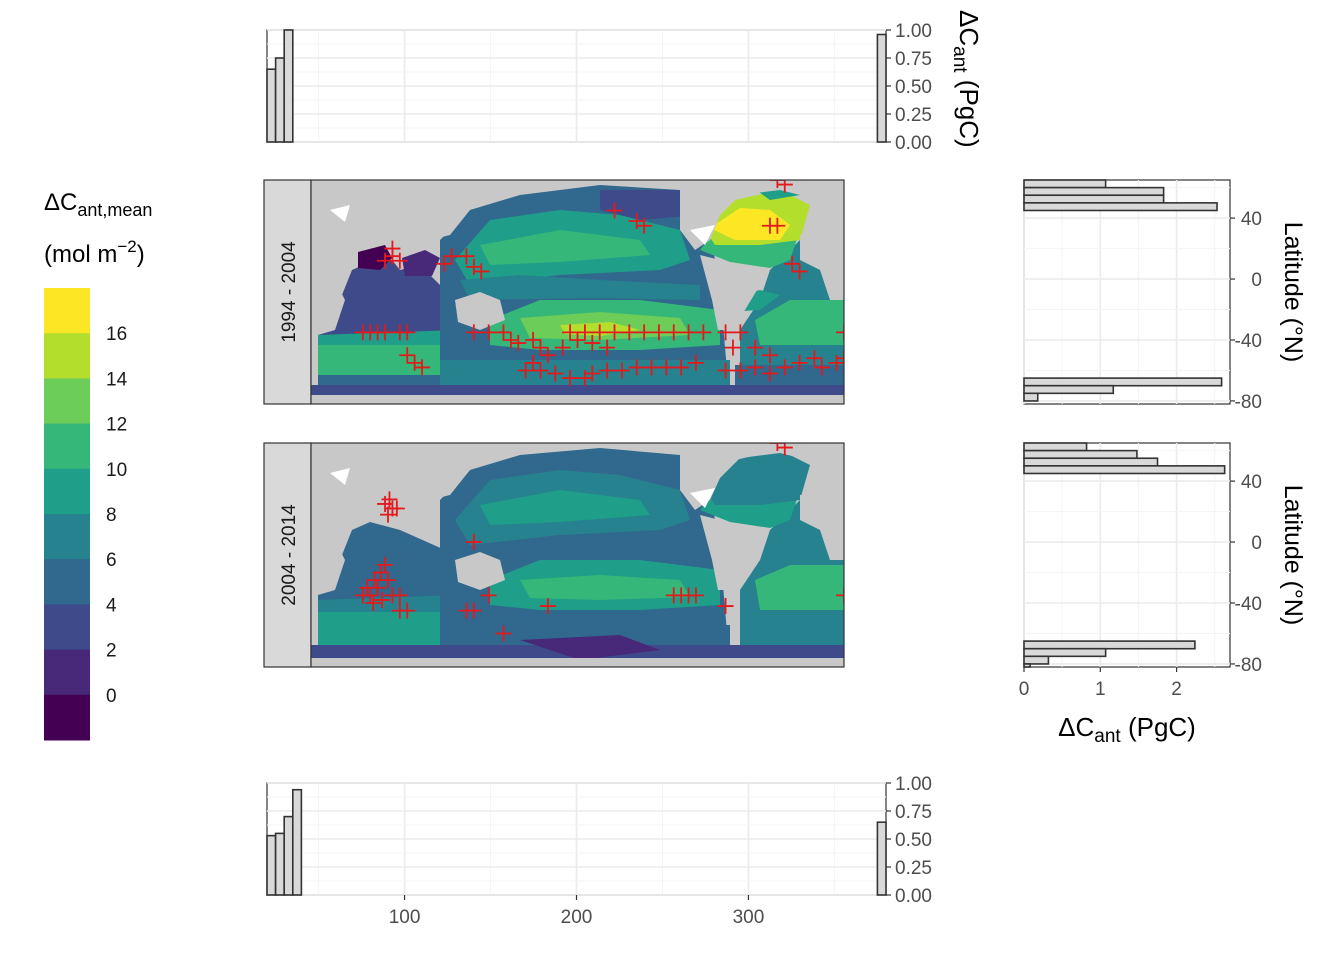 Image resolution: width=1344 pixels, height=960 pixels. I want to click on legend-tick-label: 6, so click(111, 560).